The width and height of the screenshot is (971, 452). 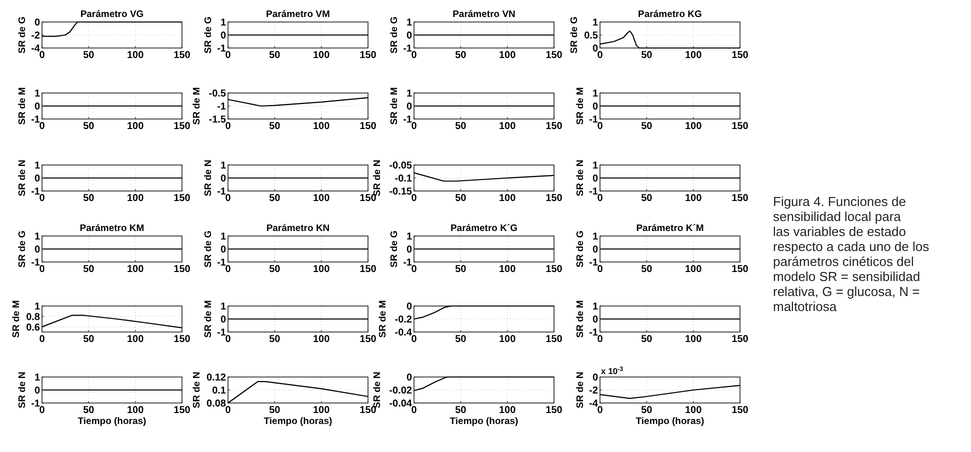 I want to click on chart-title: Parámetro KG, so click(x=670, y=14).